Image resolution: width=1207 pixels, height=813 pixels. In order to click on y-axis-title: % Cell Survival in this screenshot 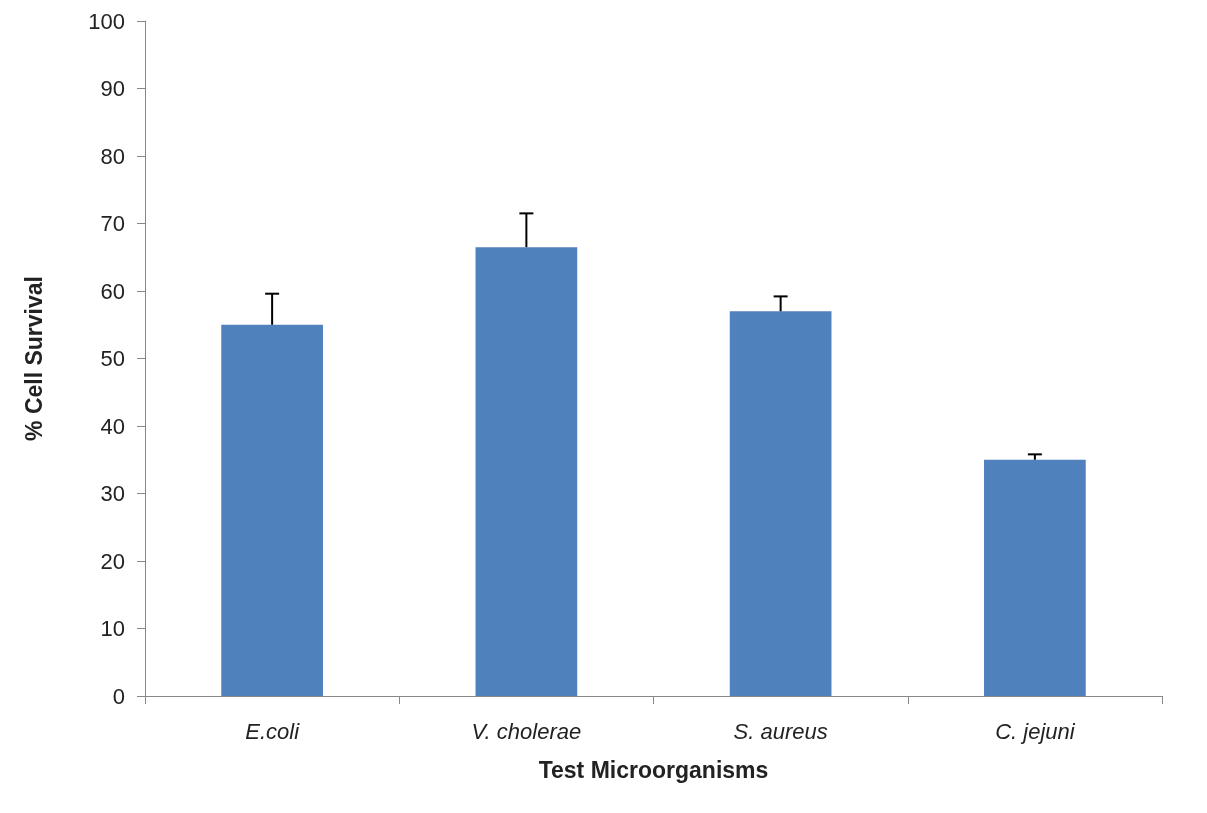, I will do `click(33, 358)`.